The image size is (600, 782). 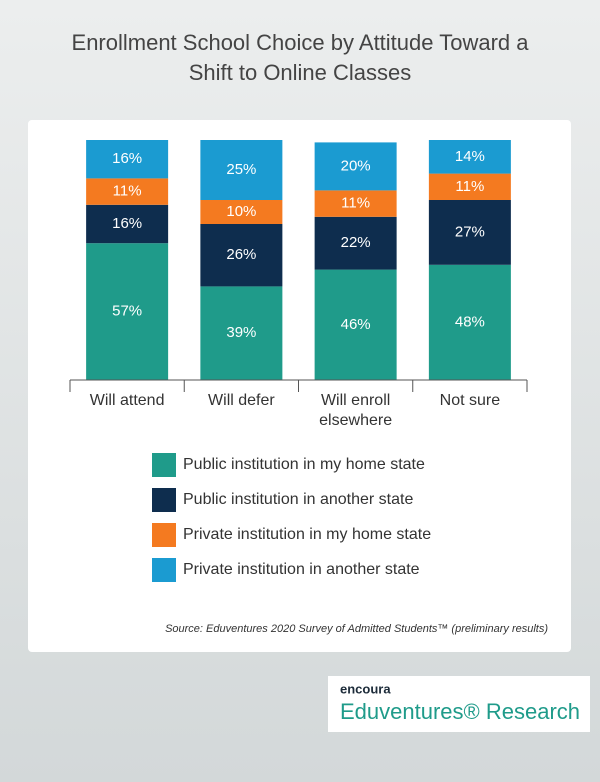 I want to click on x-tick-label: Will defer, so click(x=241, y=400).